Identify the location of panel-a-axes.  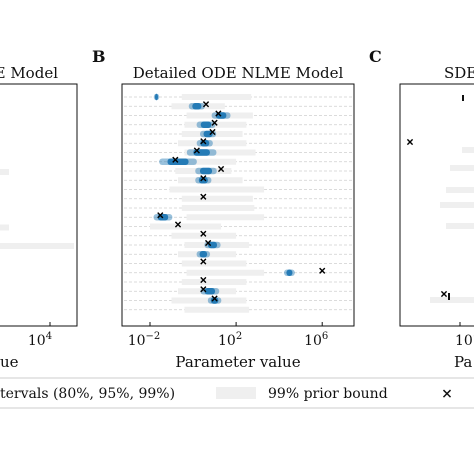
(39, 205).